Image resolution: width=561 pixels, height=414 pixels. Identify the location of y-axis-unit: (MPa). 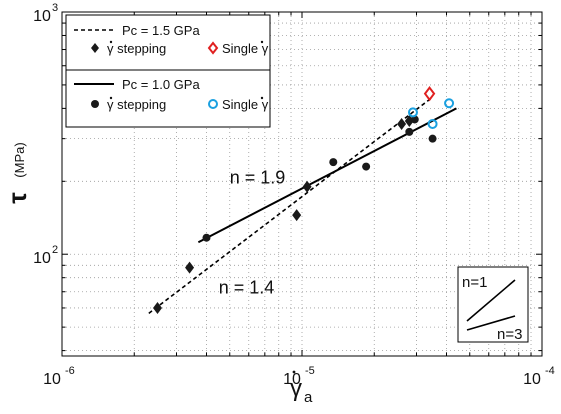
(19, 159).